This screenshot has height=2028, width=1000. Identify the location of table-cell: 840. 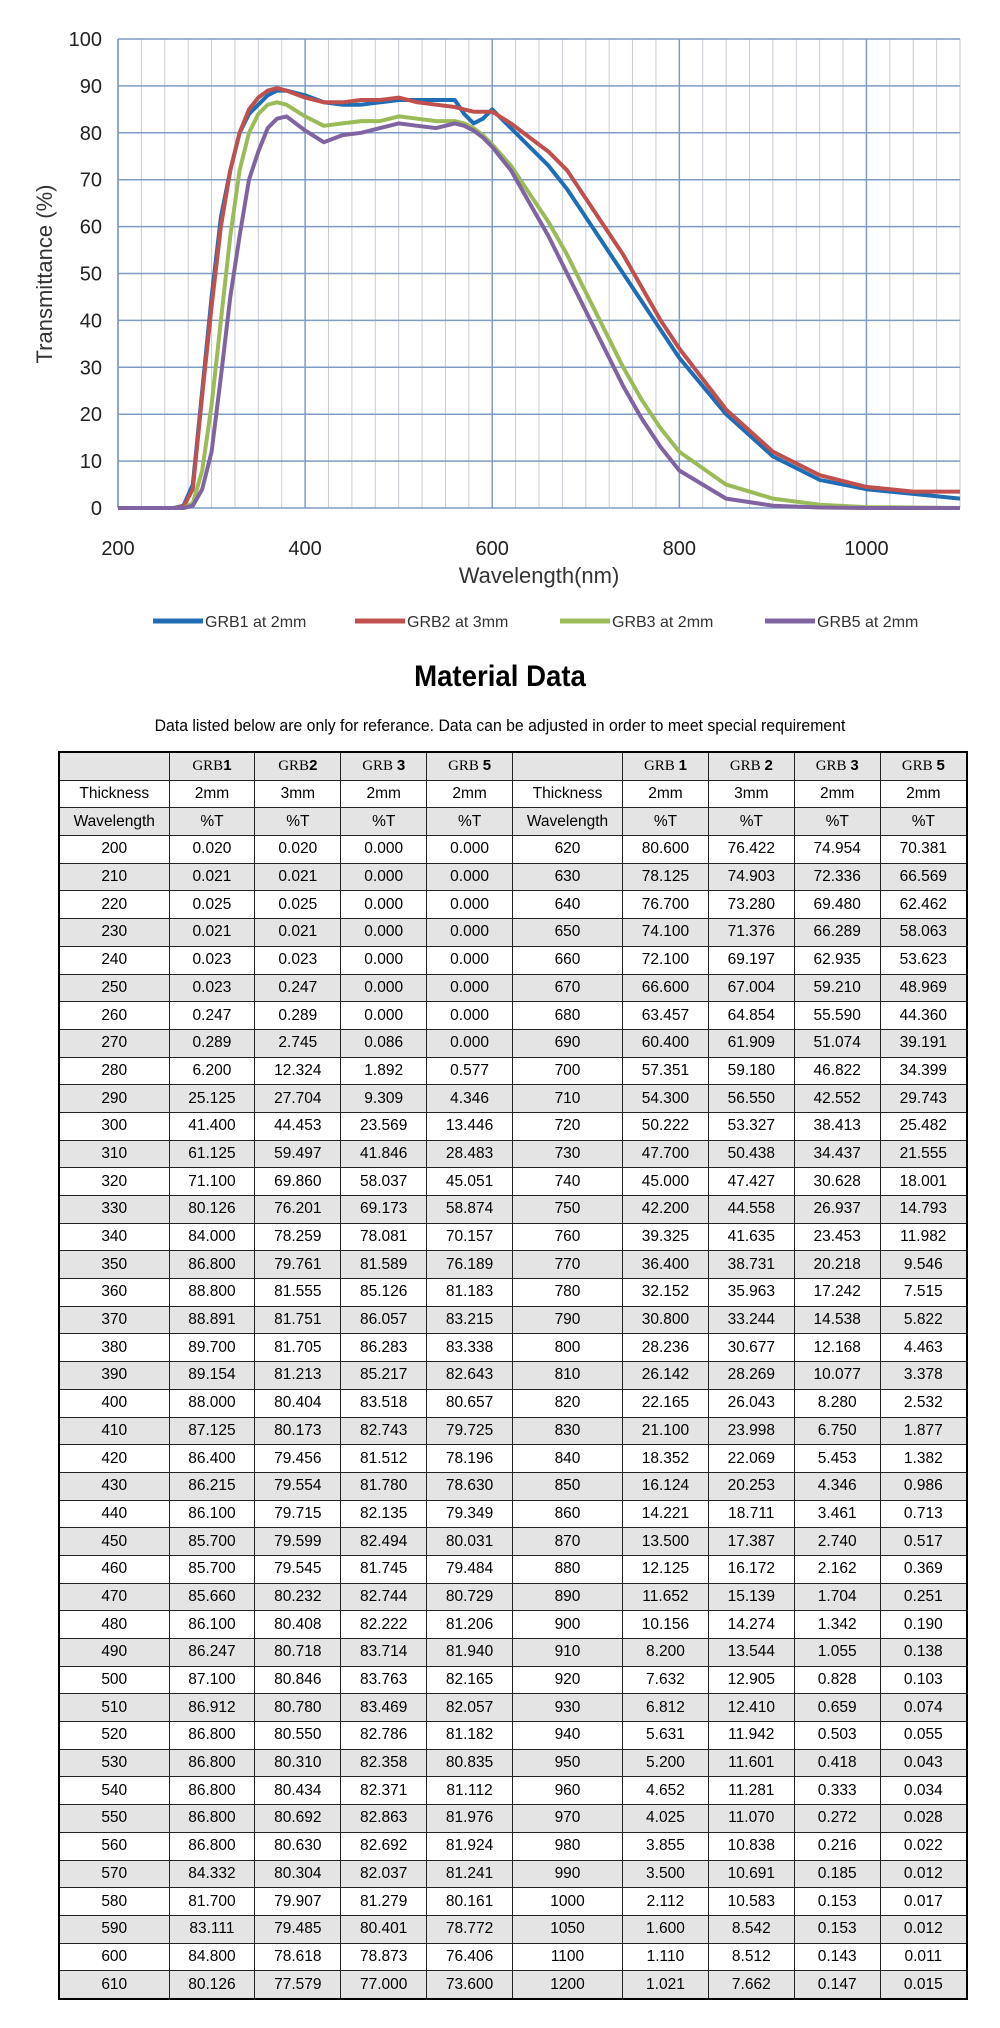
(567, 1458).